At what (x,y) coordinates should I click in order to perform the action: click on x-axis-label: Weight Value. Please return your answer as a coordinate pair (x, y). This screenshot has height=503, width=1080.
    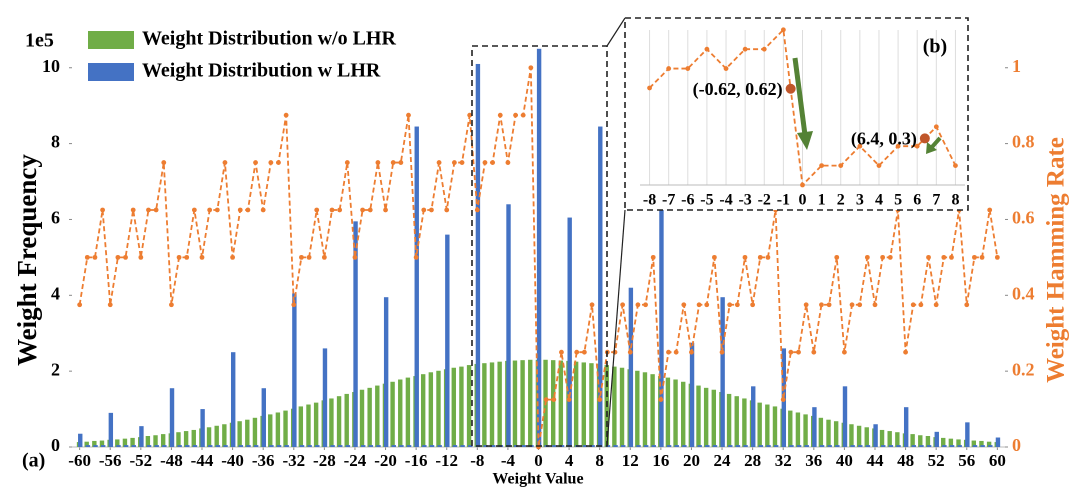
    Looking at the image, I should click on (537, 479).